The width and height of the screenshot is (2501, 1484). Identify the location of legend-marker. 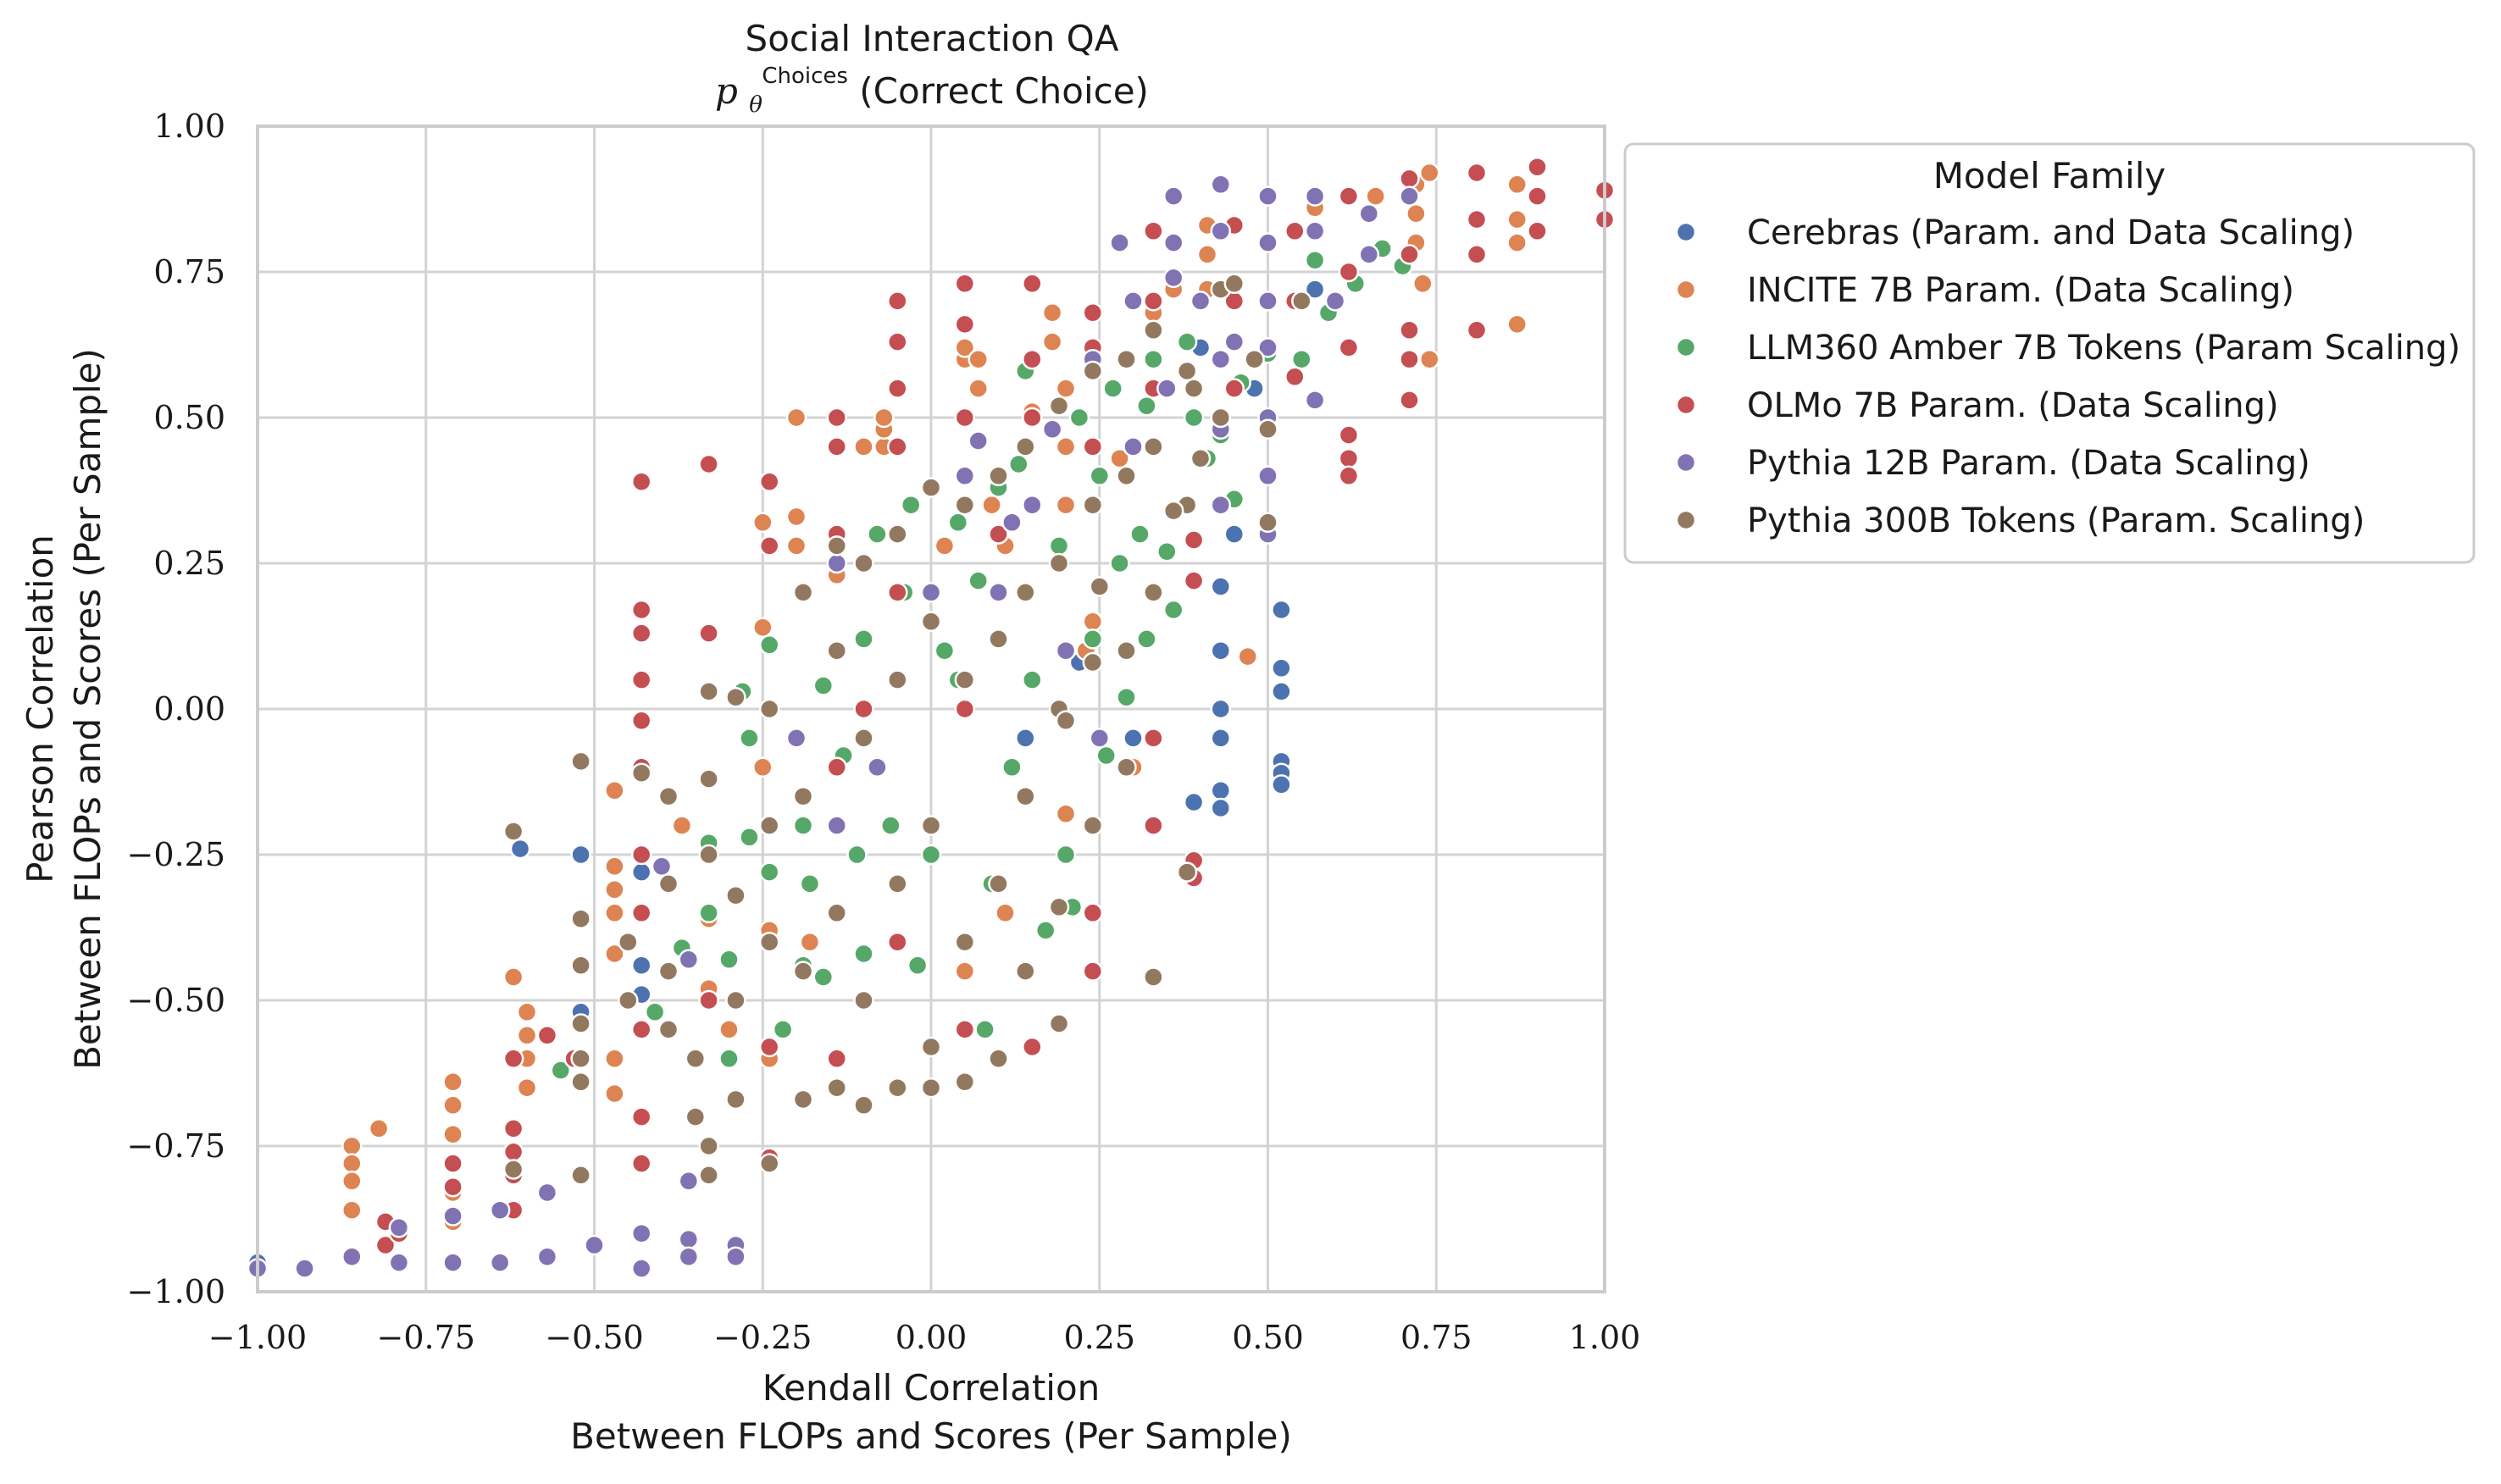
(1686, 232).